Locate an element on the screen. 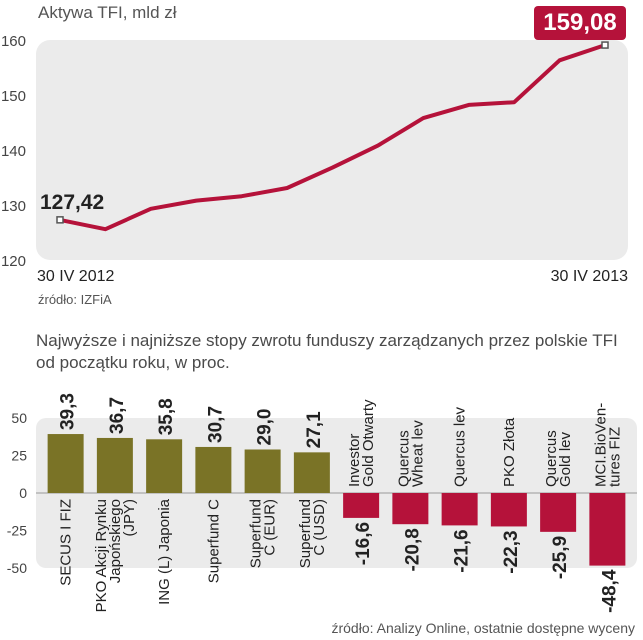 Image resolution: width=643 pixels, height=640 pixels. category-label: InvestorGold Otwarty is located at coordinates (361, 443).